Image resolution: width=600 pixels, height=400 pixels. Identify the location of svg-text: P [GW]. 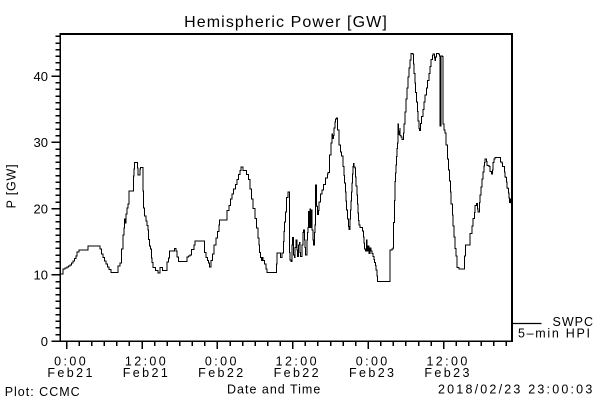
(12, 186).